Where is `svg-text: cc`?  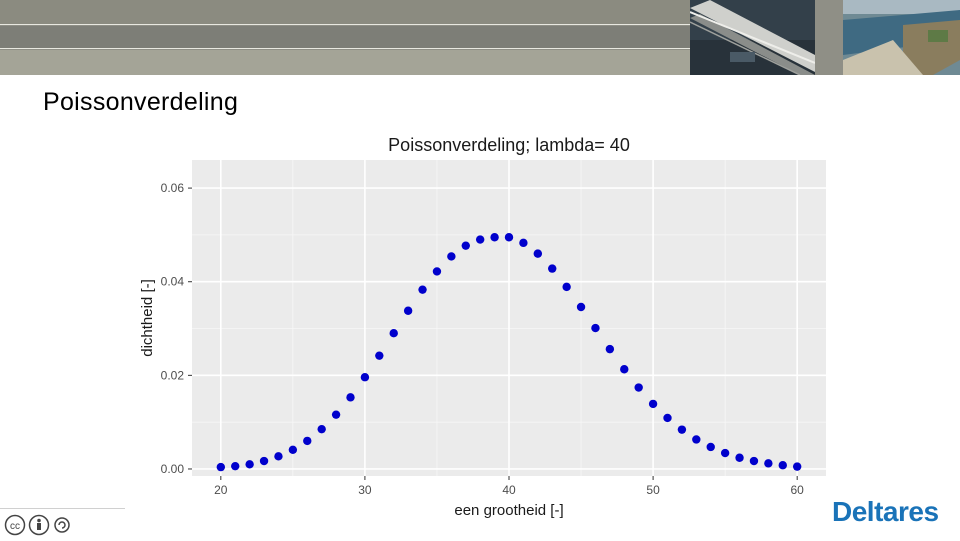
svg-text: cc is located at coordinates (15, 526).